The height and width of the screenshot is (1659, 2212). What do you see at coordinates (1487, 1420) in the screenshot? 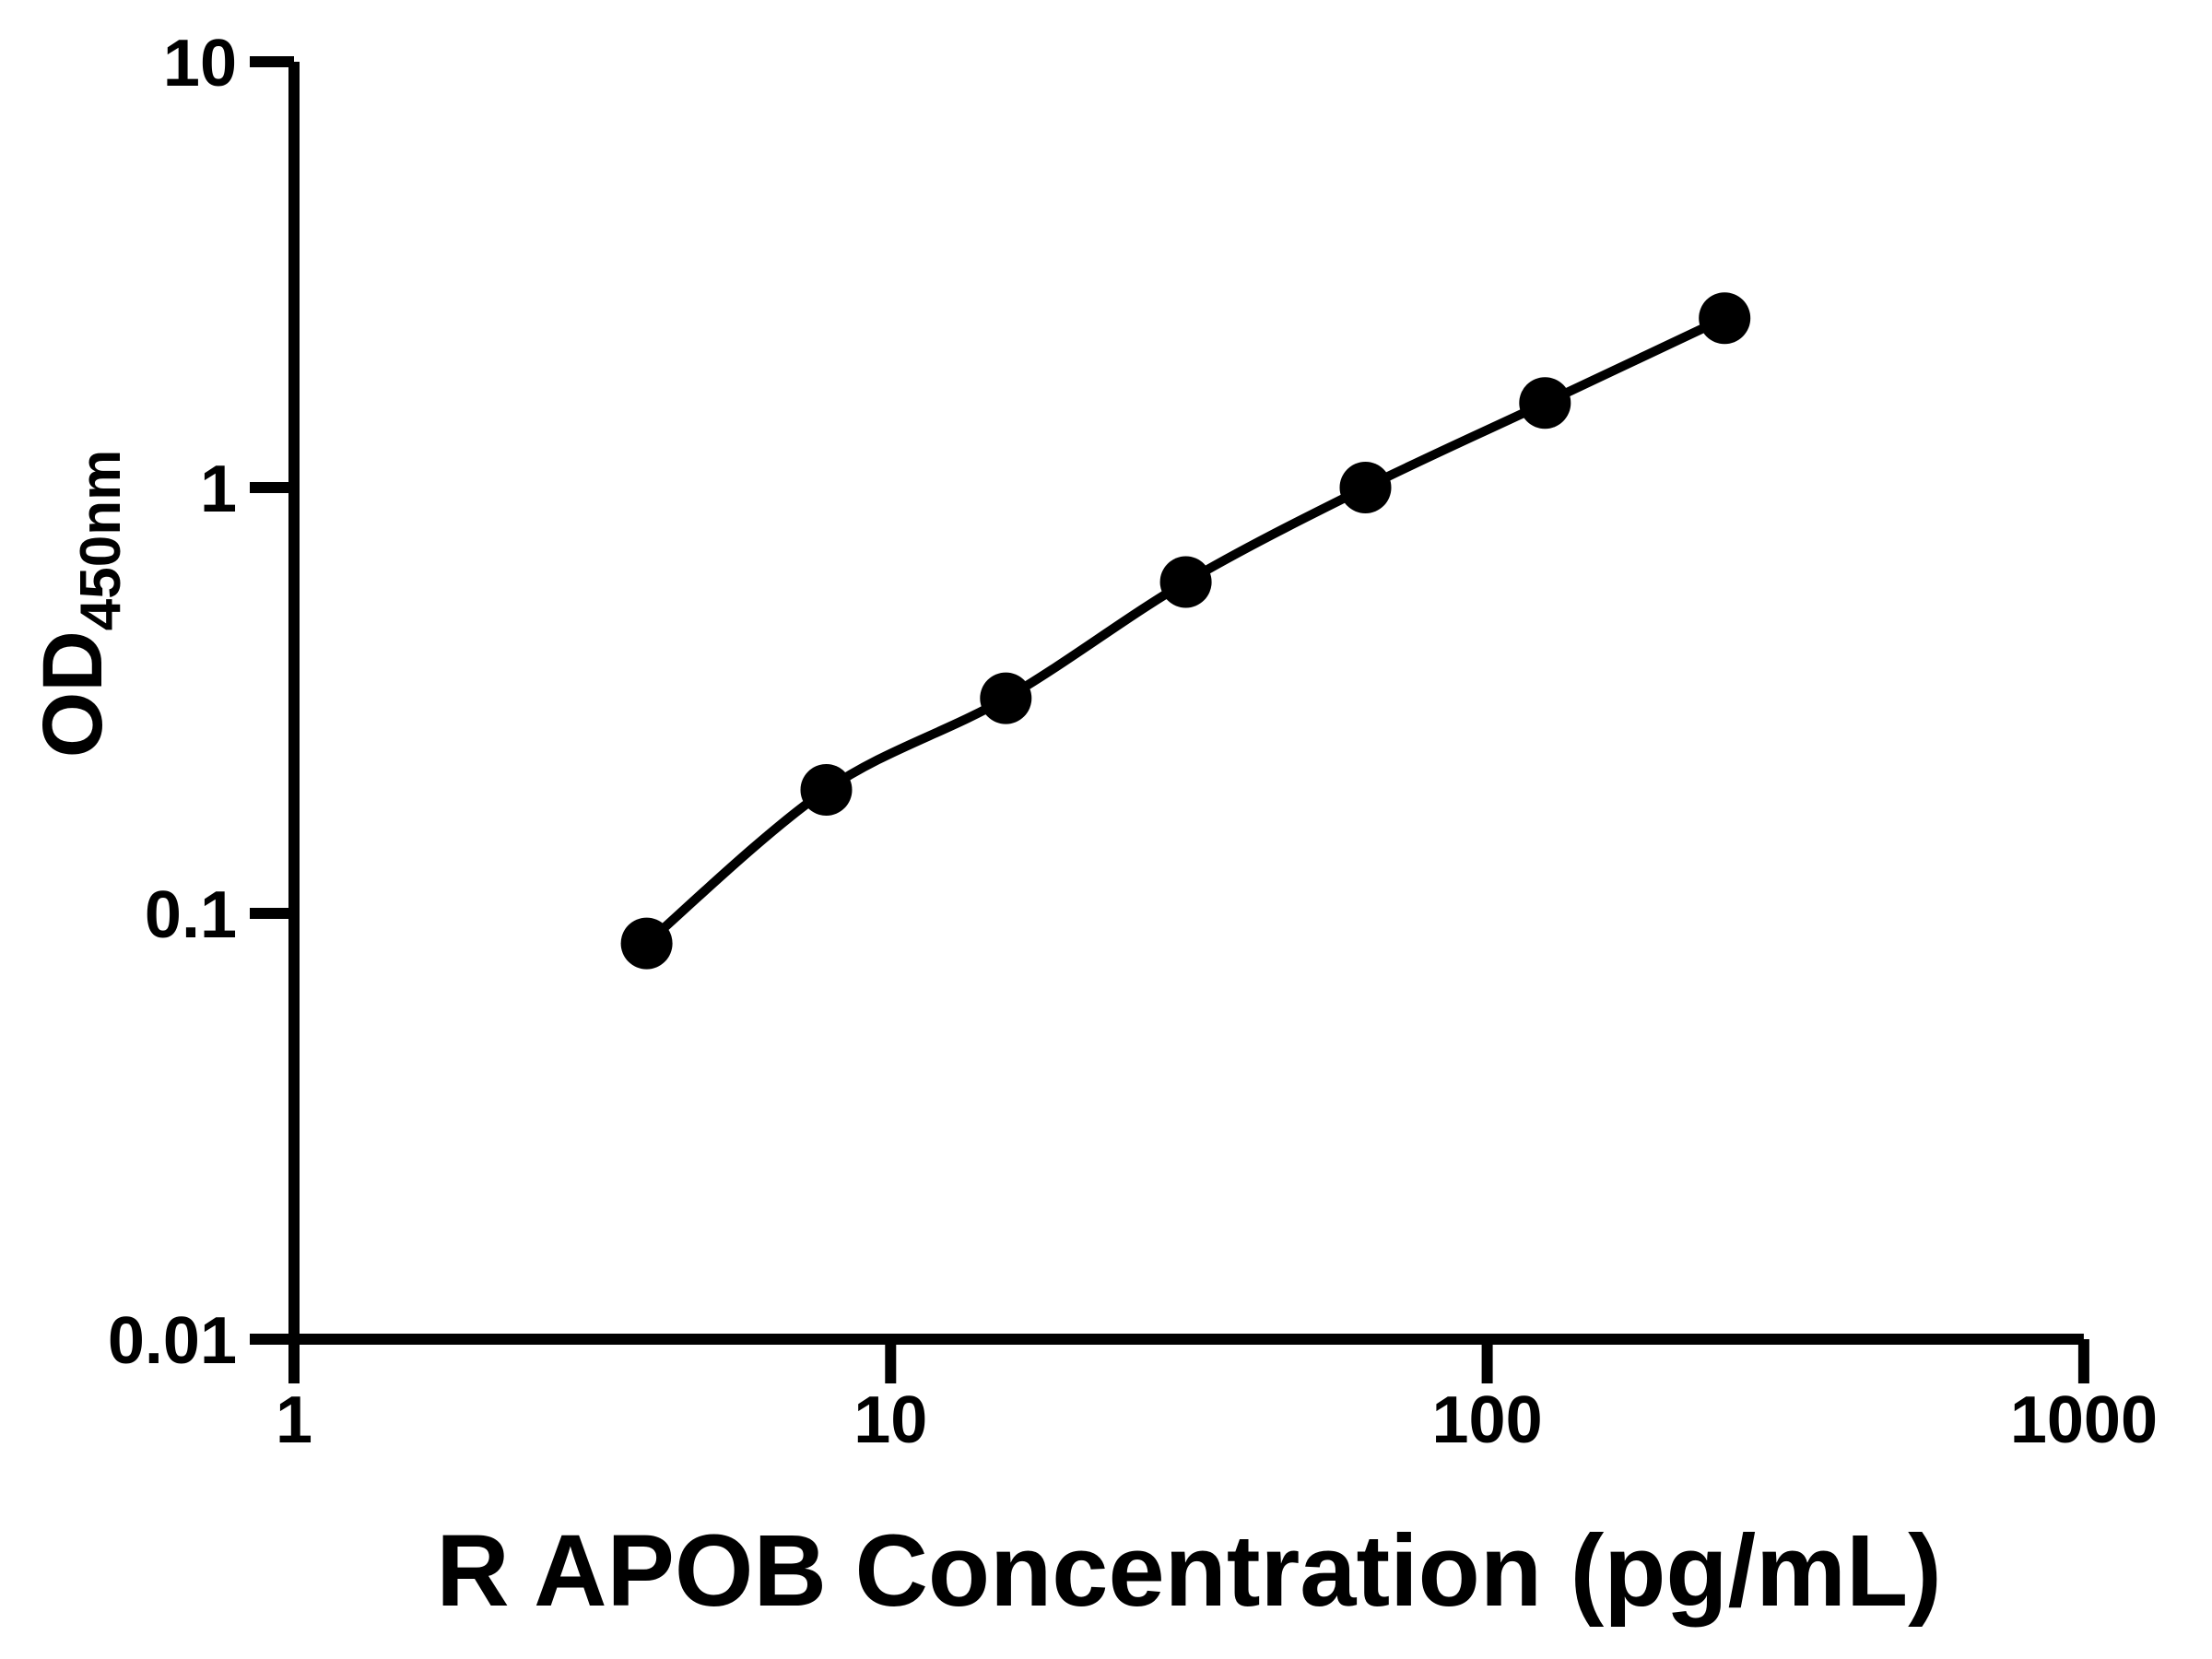
I see `x-tick-label: 100` at bounding box center [1487, 1420].